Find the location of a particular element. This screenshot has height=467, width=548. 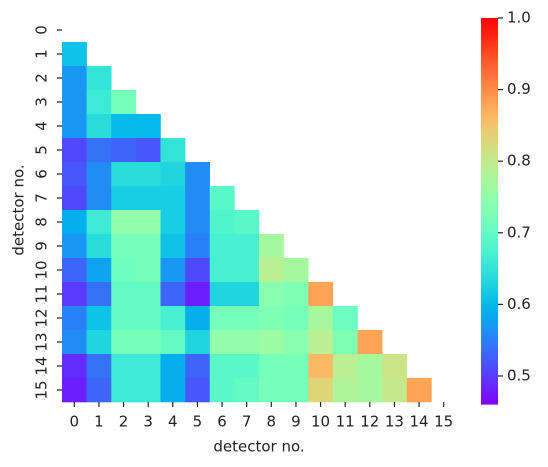

colorbar-tick-label: 0.8 is located at coordinates (519, 161).